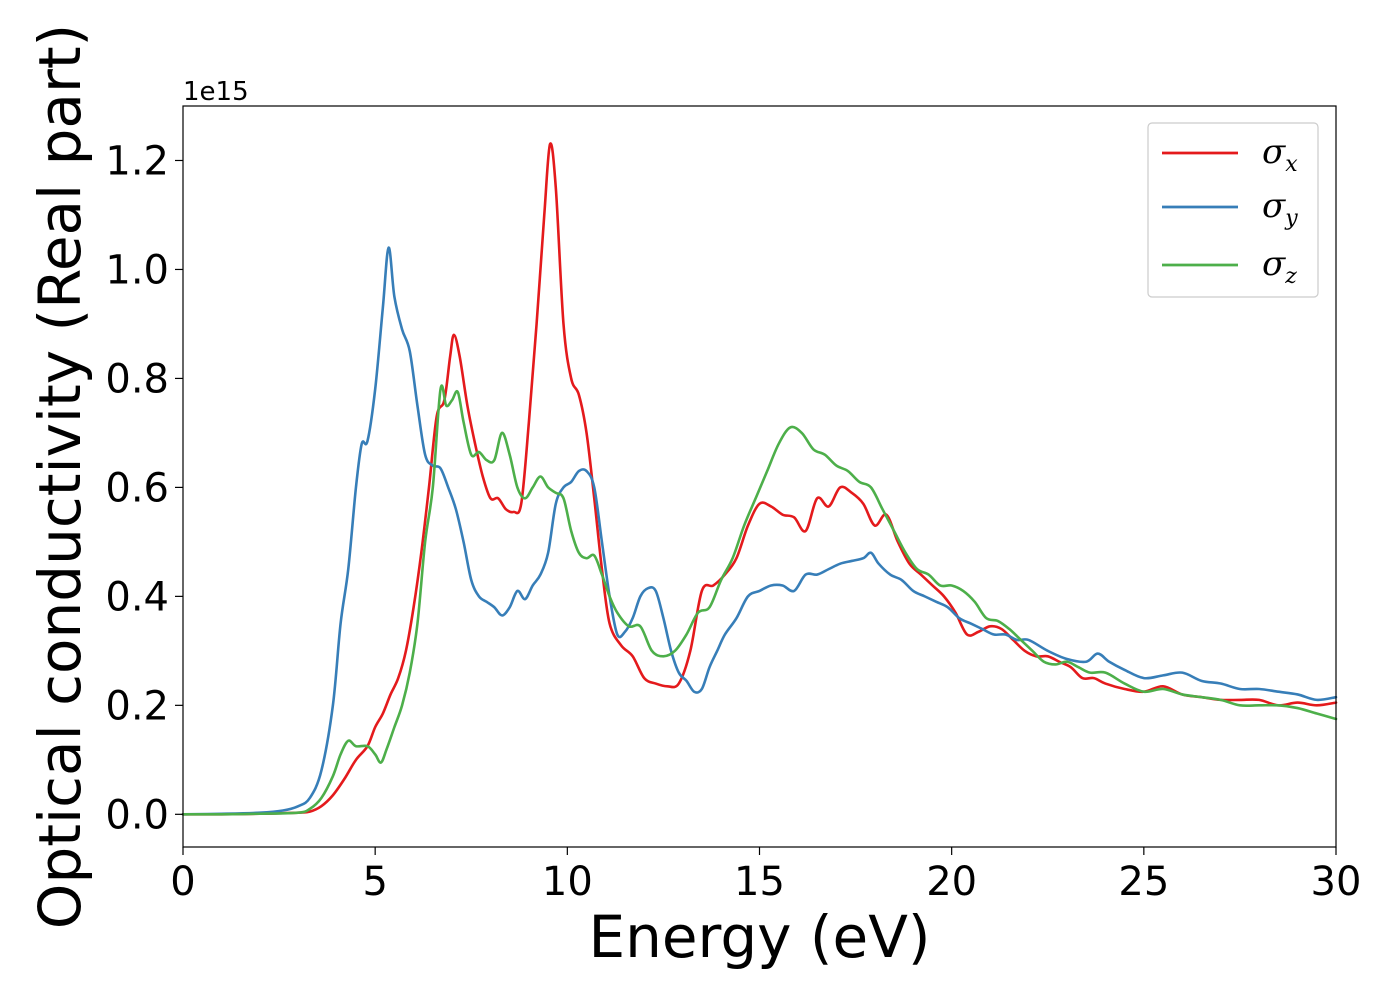 The height and width of the screenshot is (1000, 1400). Describe the element at coordinates (137, 161) in the screenshot. I see `y-tick-label: 1.2` at that location.